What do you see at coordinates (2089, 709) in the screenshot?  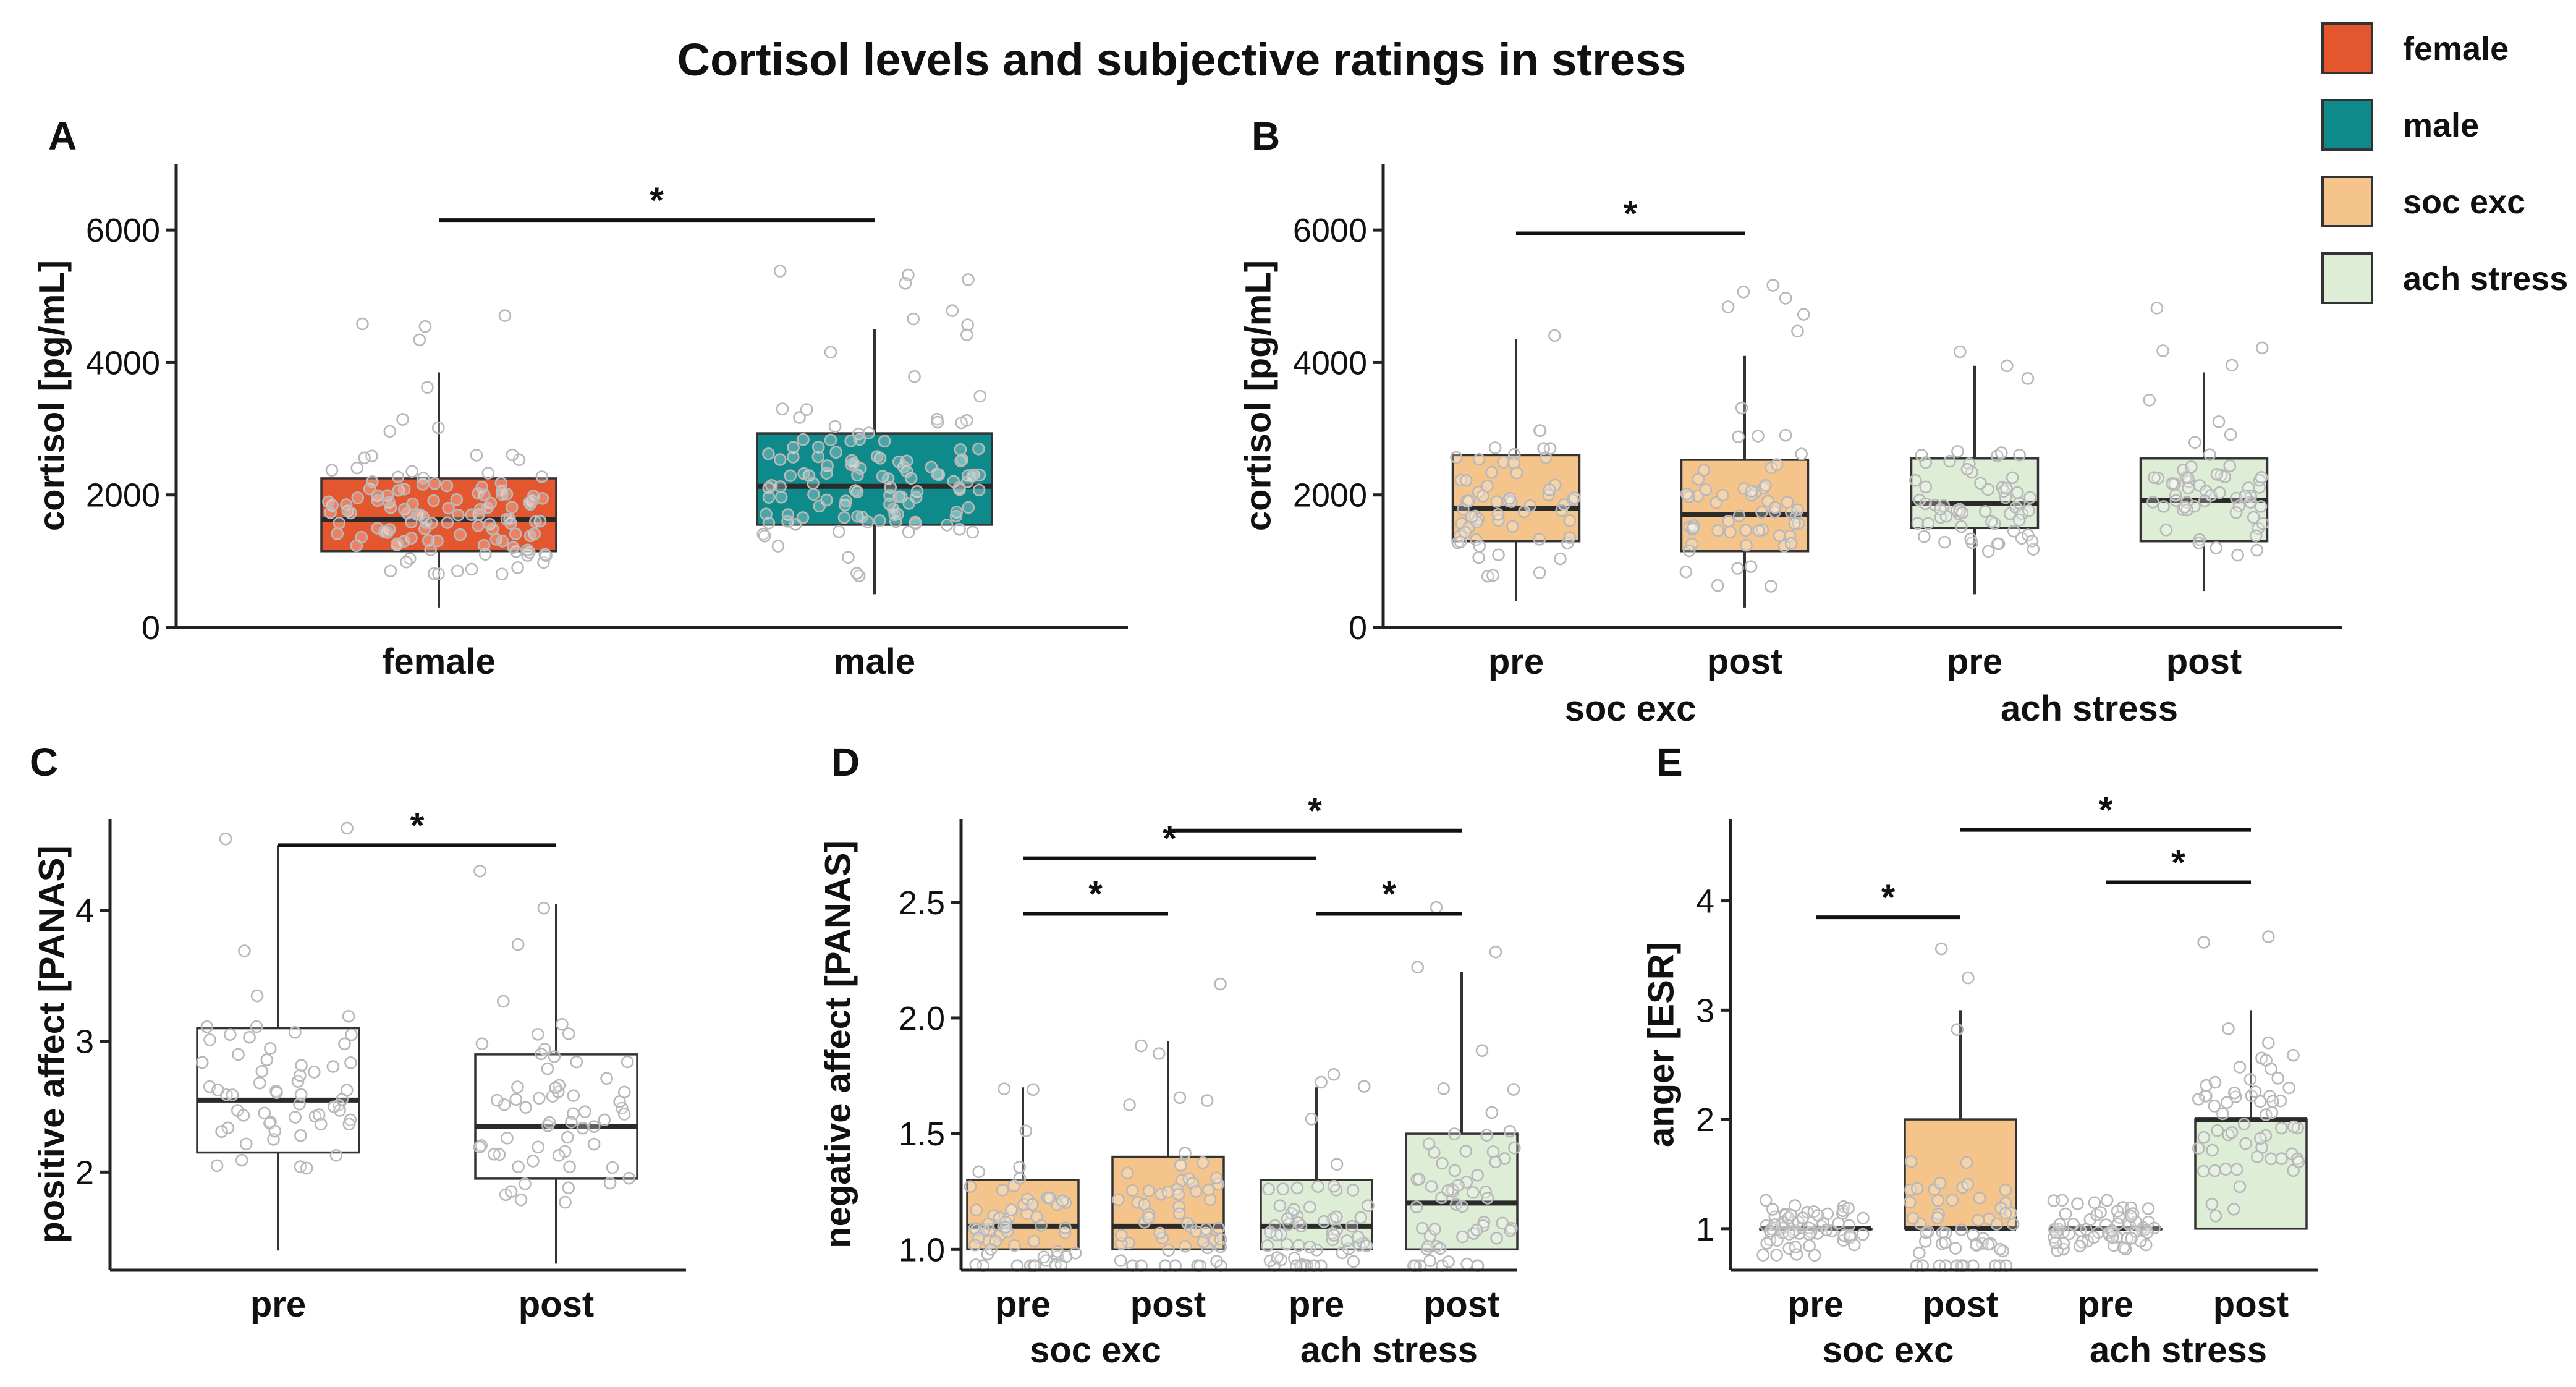 I see `panel-b-group-ach-stress: ach stress` at bounding box center [2089, 709].